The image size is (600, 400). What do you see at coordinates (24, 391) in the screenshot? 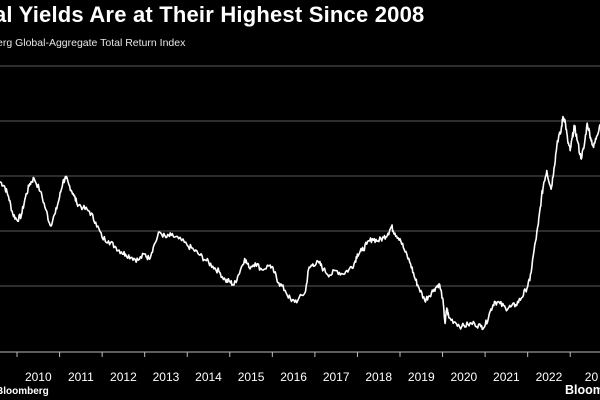
I see `source-label: Bloomberg` at bounding box center [24, 391].